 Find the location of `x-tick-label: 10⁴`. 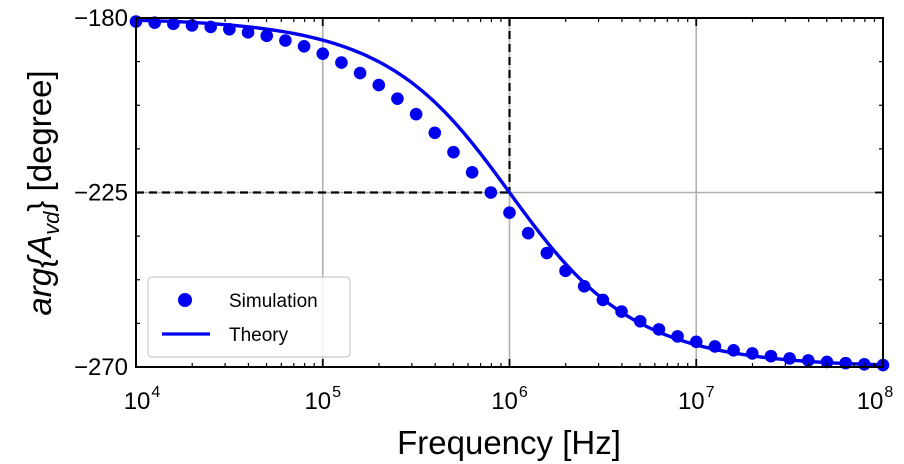

x-tick-label: 10⁴ is located at coordinates (142, 399).